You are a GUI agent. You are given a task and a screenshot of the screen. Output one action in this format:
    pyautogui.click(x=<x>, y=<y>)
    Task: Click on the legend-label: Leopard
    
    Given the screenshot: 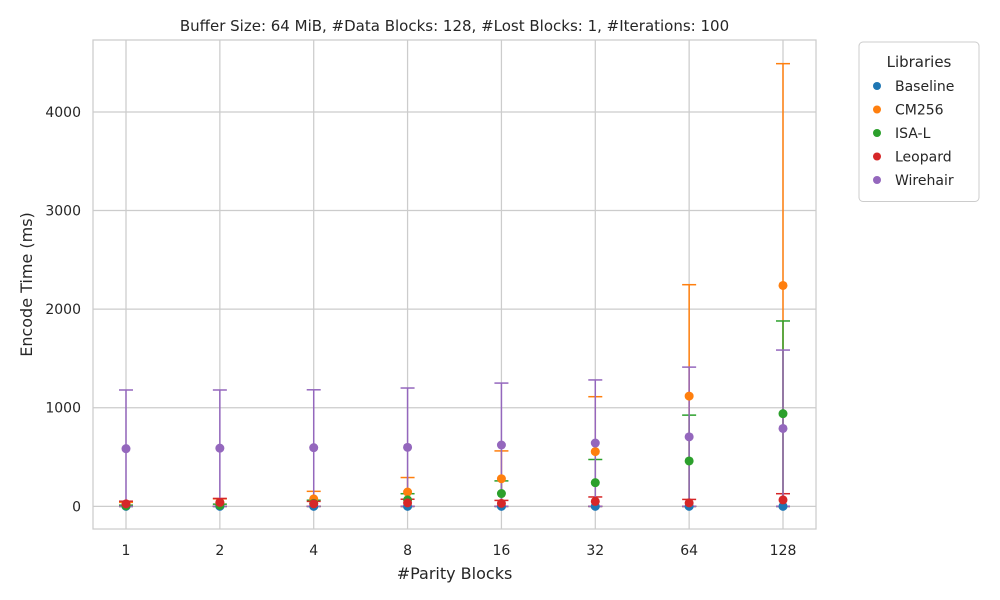 What is the action you would take?
    pyautogui.click(x=923, y=158)
    